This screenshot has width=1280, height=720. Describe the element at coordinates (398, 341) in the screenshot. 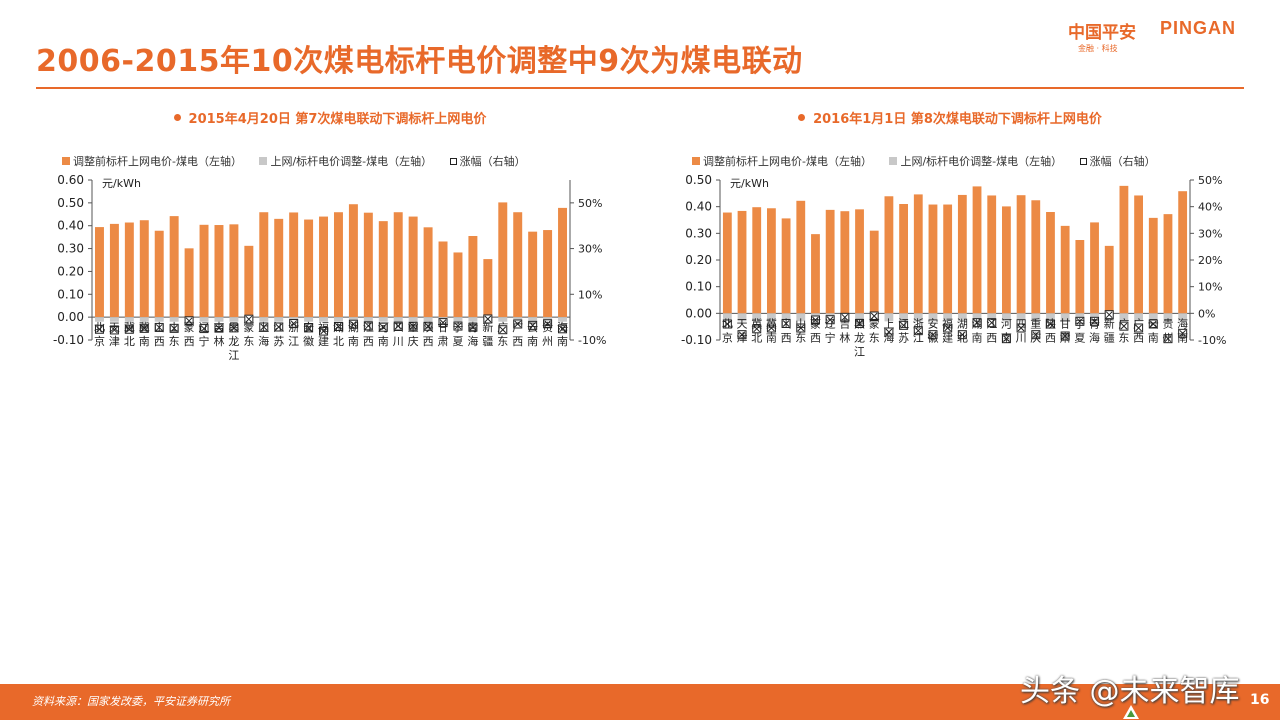

I see `x-tick-label: 川` at that location.